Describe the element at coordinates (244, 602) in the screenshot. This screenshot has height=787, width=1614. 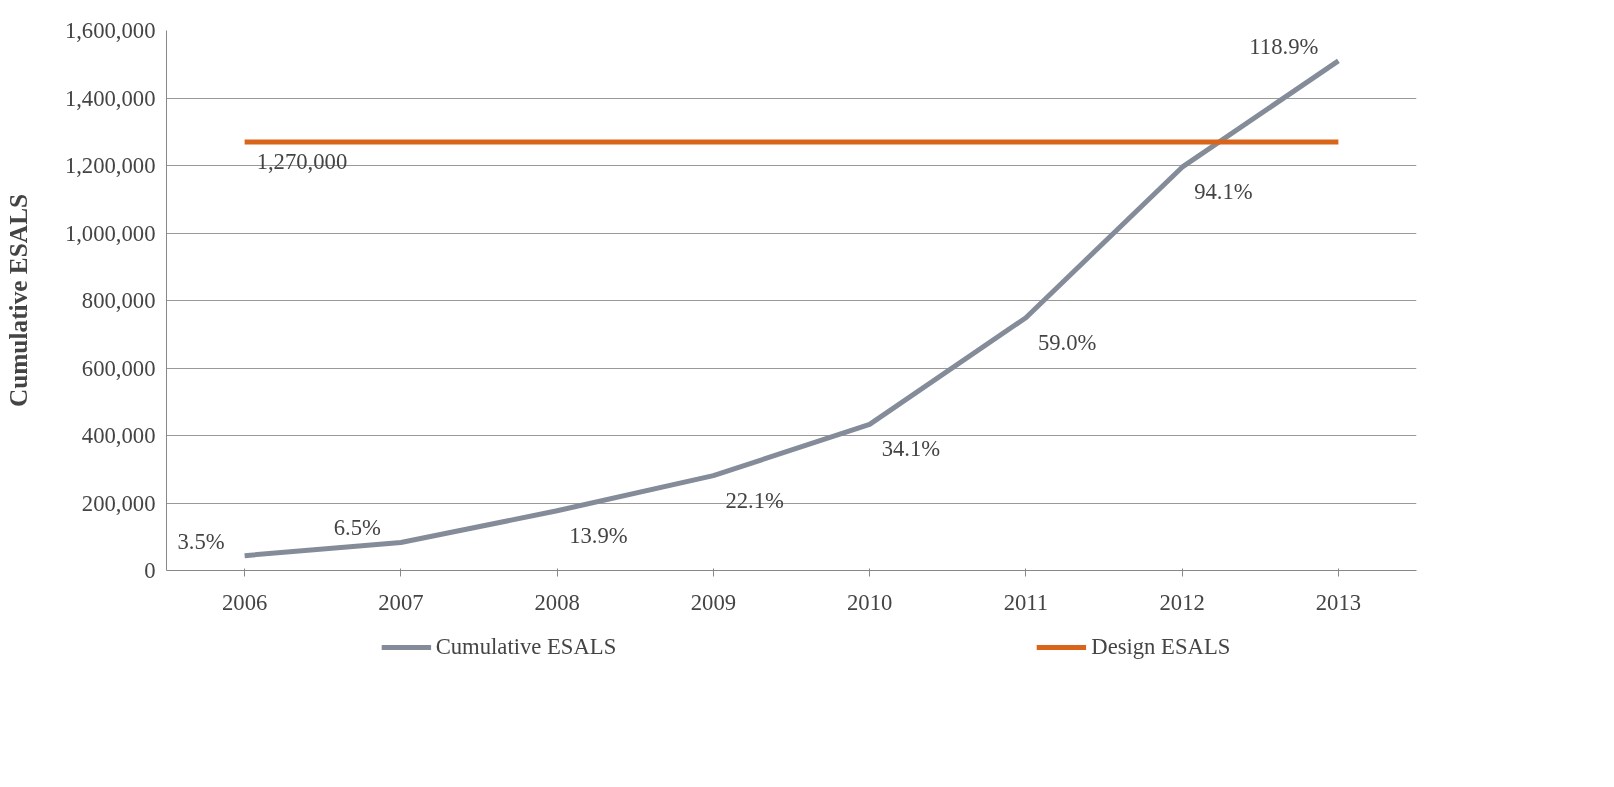
I see `x-tick-label: 2006` at that location.